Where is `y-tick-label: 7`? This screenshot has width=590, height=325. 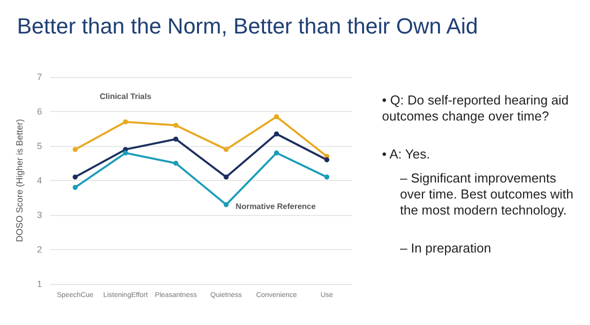 y-tick-label: 7 is located at coordinates (39, 77).